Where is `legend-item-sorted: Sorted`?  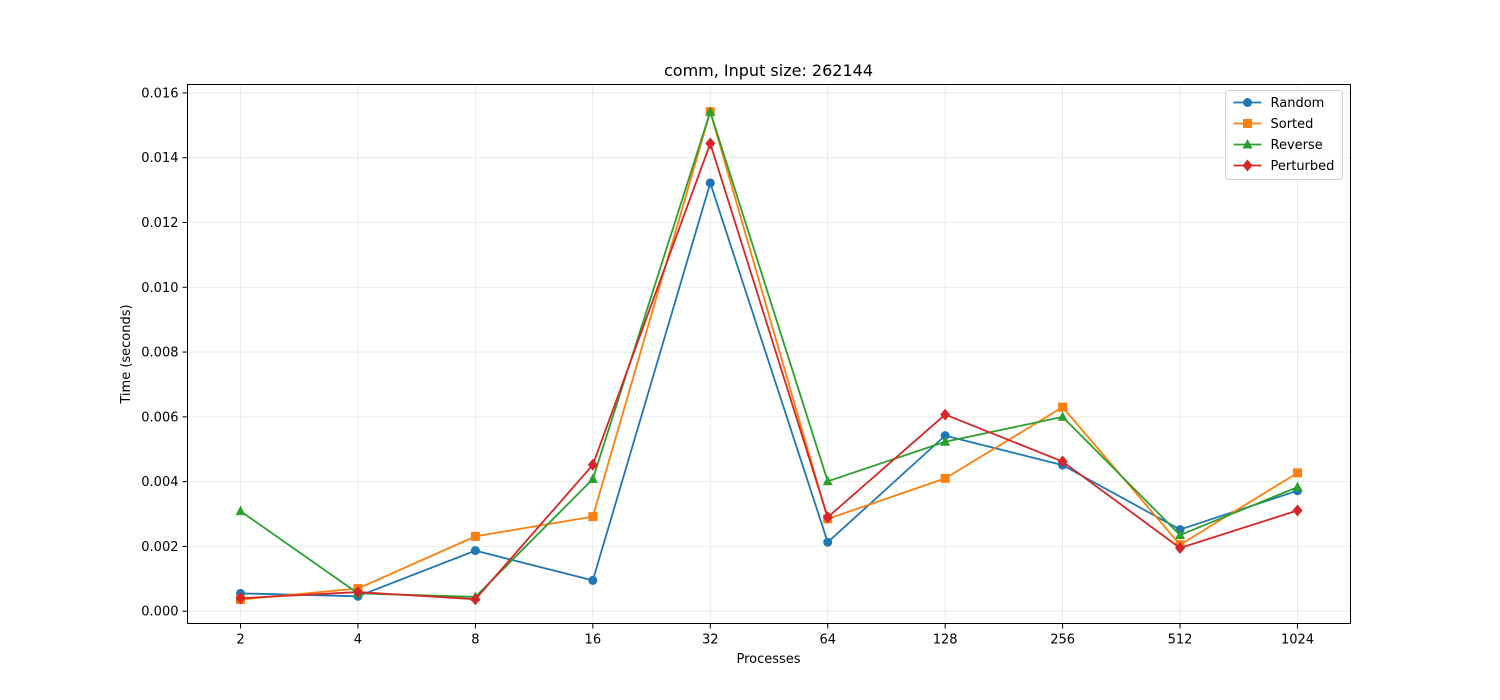 legend-item-sorted: Sorted is located at coordinates (1273, 124).